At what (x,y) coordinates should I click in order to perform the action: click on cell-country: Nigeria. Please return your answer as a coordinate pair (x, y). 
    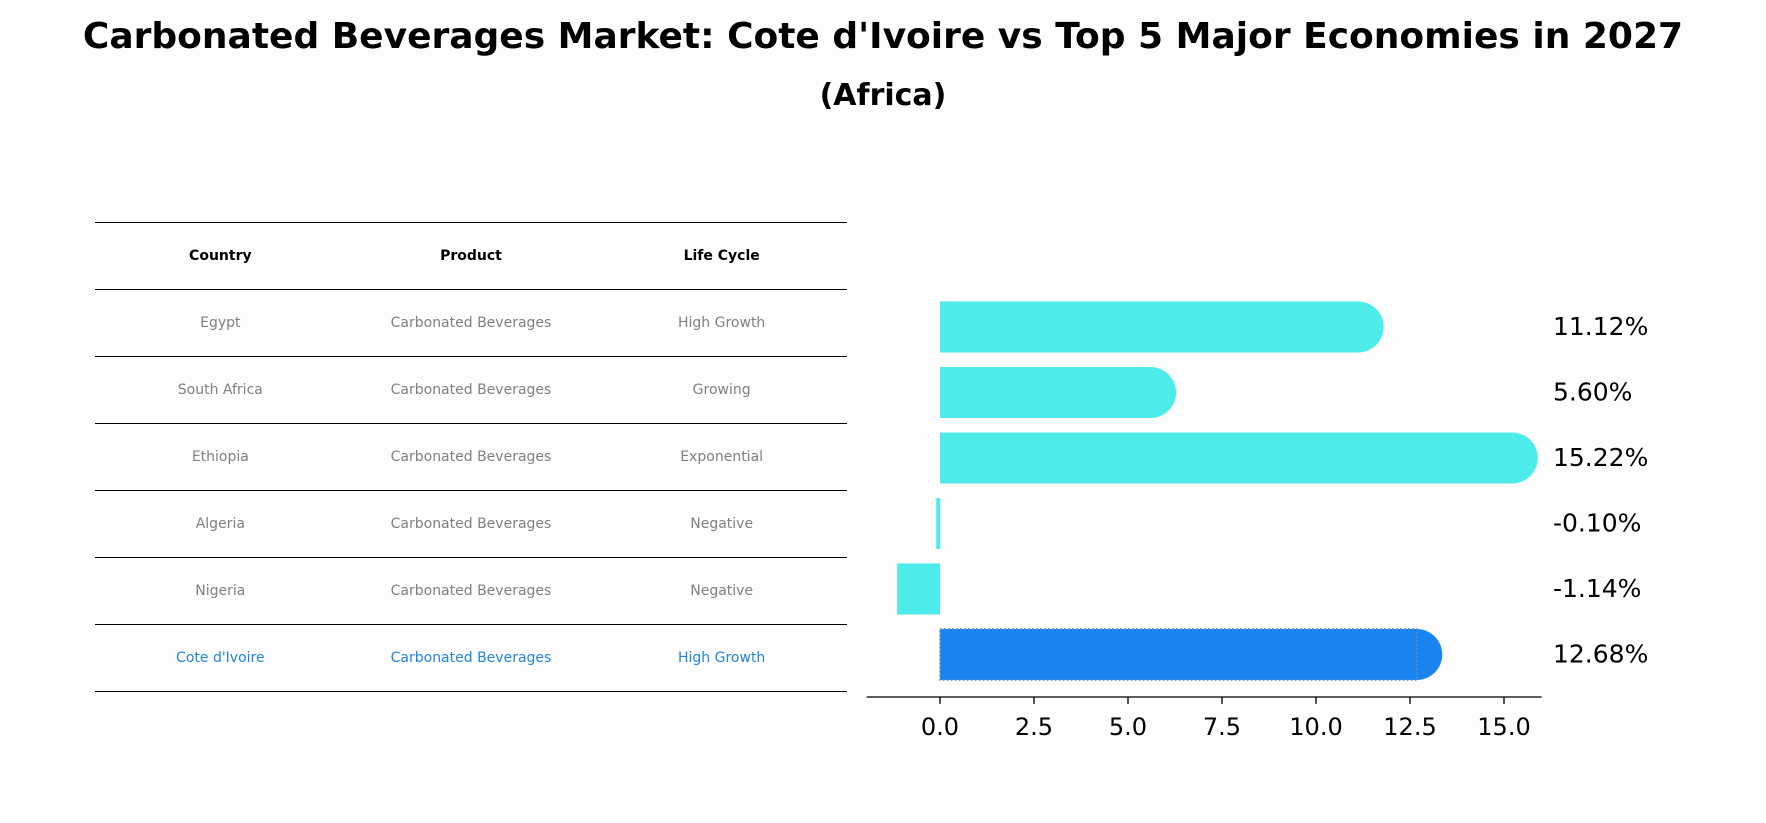
    Looking at the image, I should click on (220, 591).